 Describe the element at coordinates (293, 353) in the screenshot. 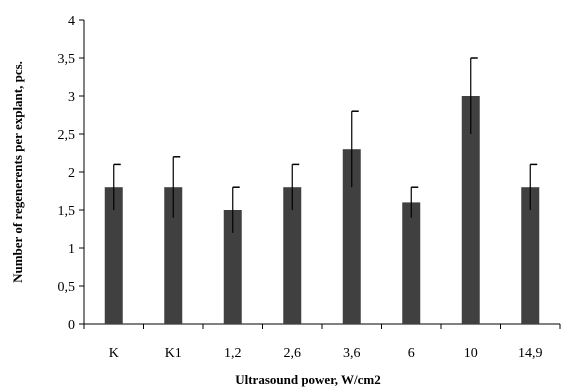

I see `x-tick-label: 2,6` at that location.